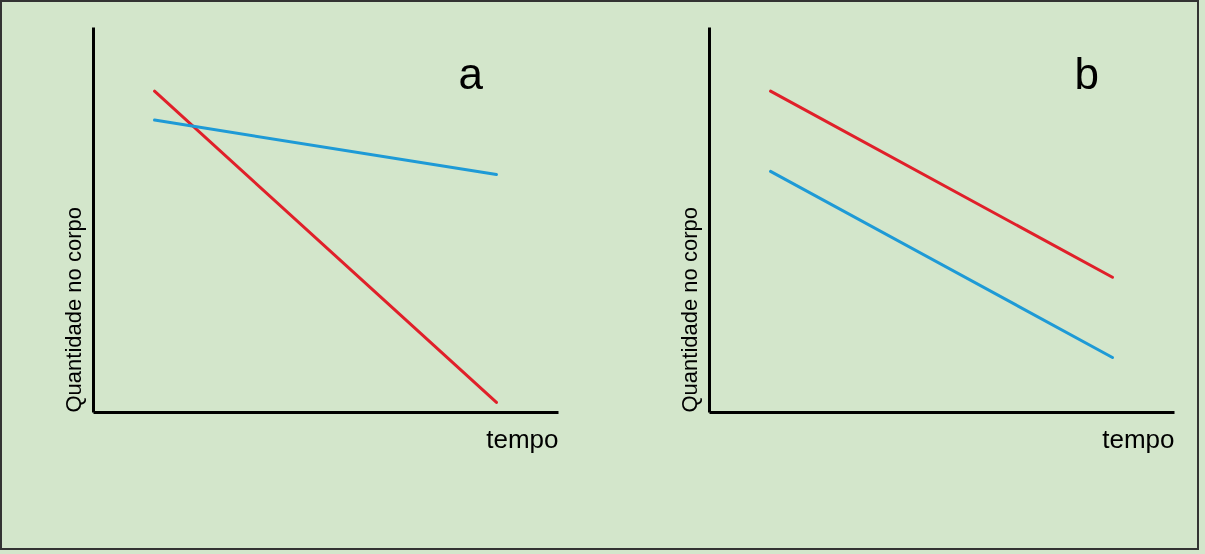  What do you see at coordinates (471, 73) in the screenshot?
I see `chart-title: a` at bounding box center [471, 73].